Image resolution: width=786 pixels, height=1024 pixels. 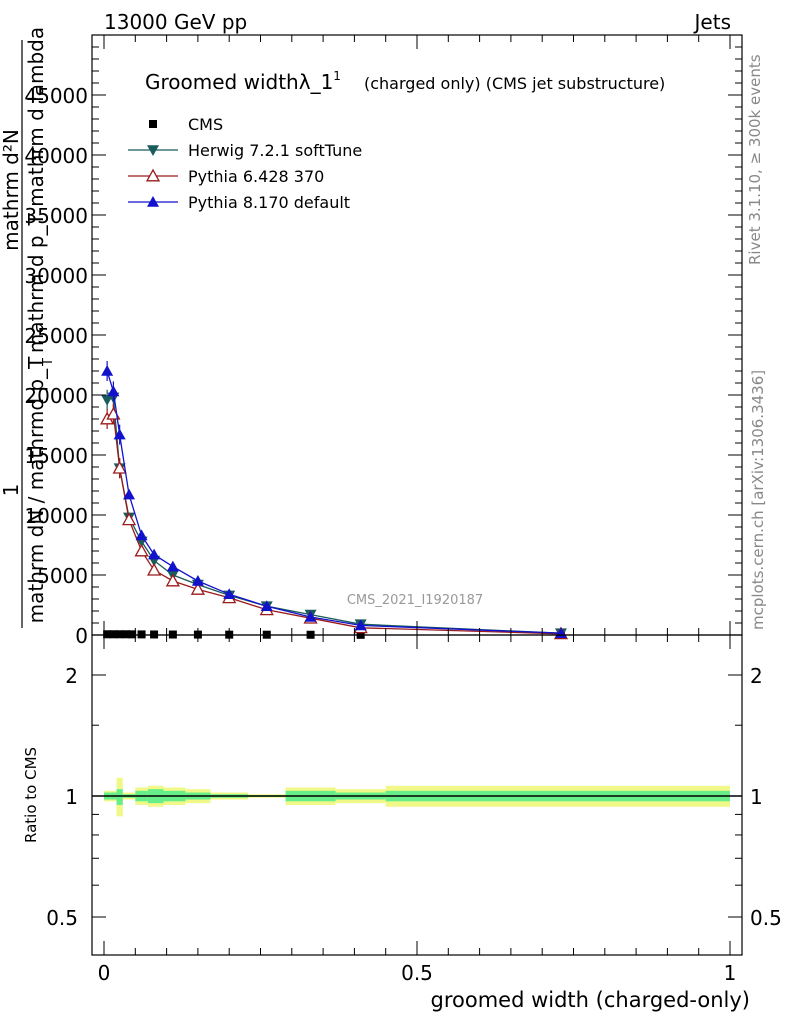 I want to click on ratio-stat-band, so click(x=119, y=797).